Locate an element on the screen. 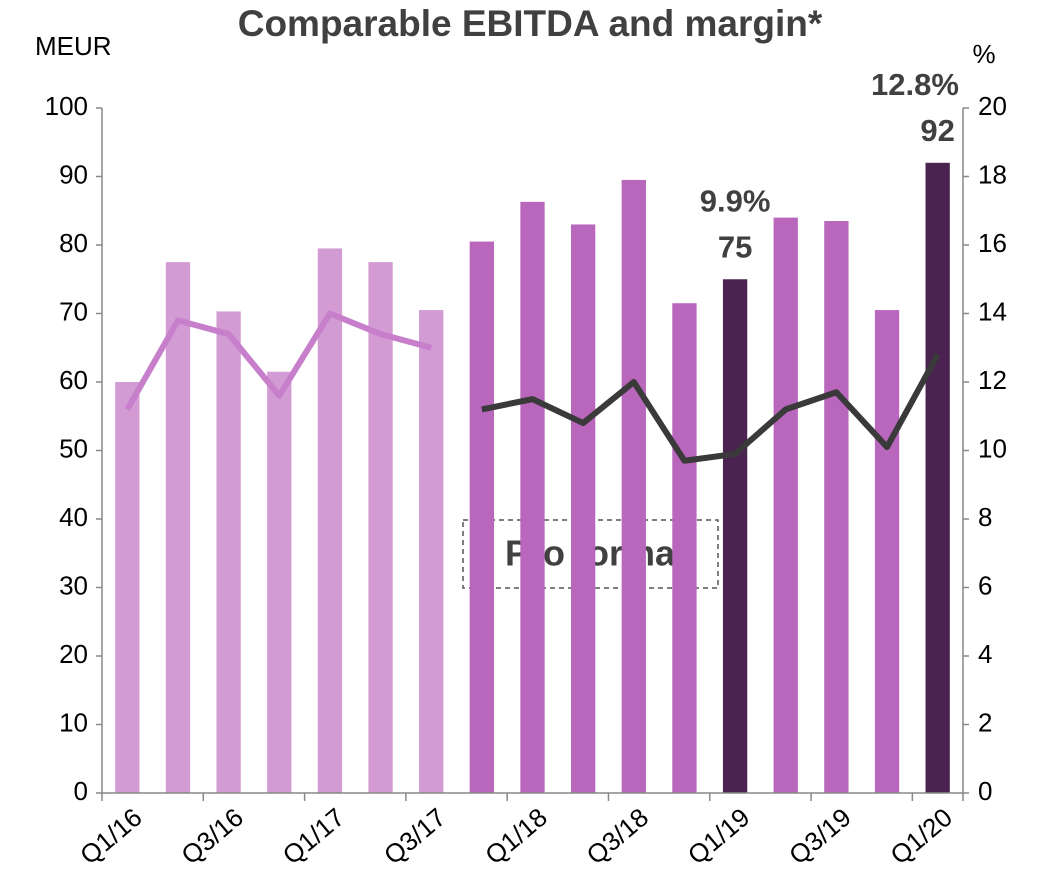 This screenshot has width=1045, height=887. y-tick-label: 60 is located at coordinates (73, 380).